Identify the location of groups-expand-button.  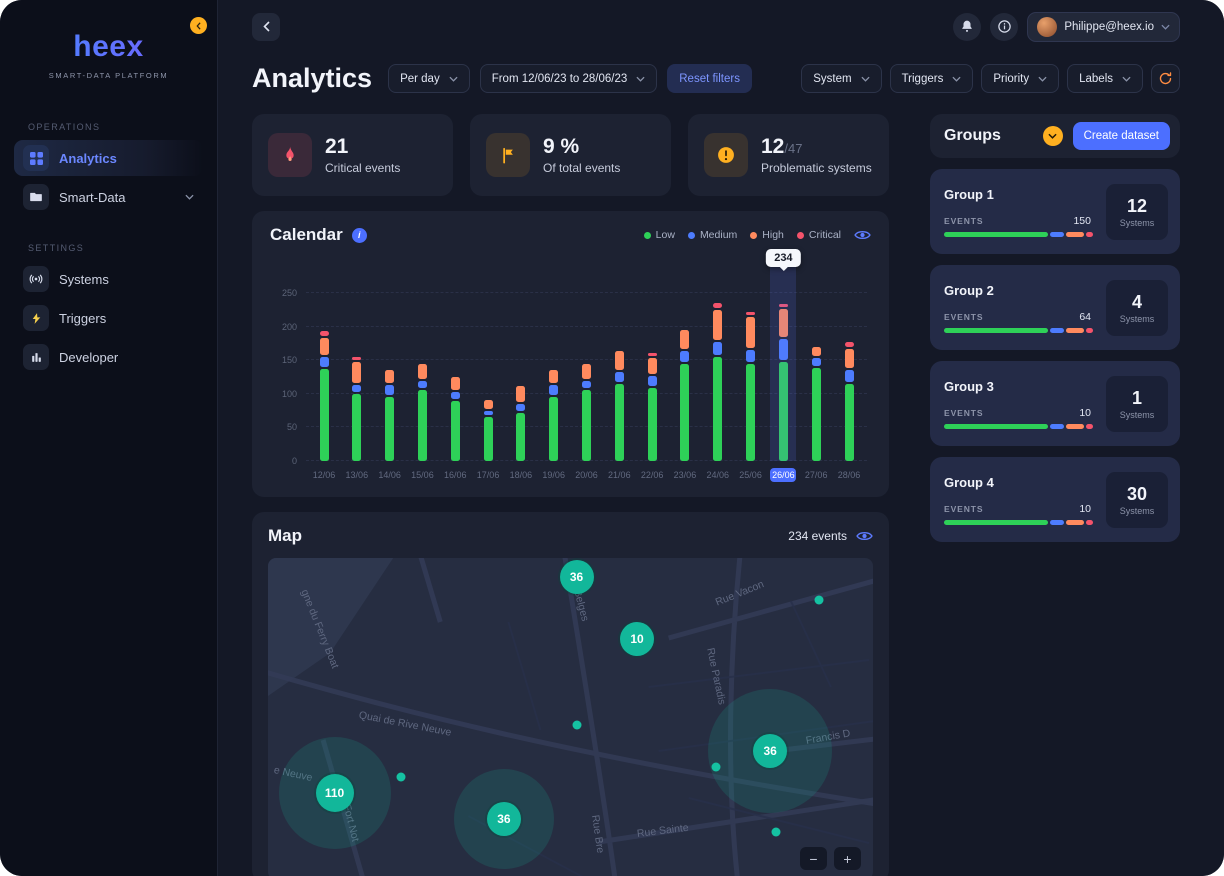
(1052, 136).